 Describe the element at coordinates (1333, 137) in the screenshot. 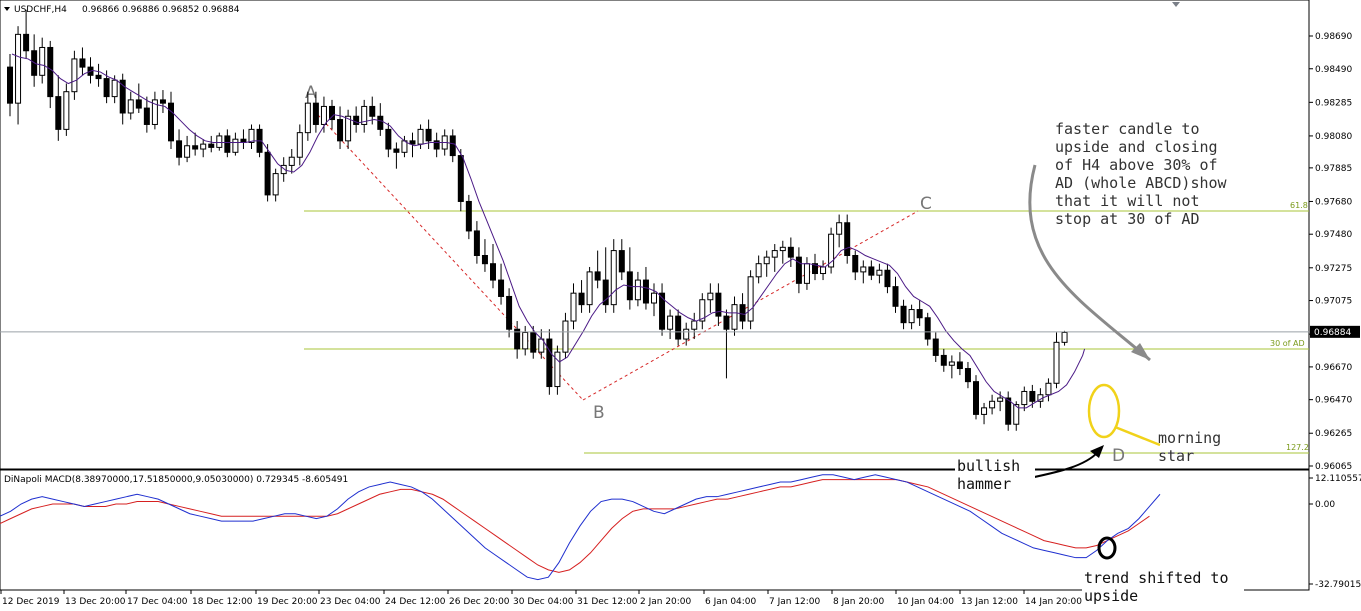

I see `price-tick-label: 0.98080` at that location.